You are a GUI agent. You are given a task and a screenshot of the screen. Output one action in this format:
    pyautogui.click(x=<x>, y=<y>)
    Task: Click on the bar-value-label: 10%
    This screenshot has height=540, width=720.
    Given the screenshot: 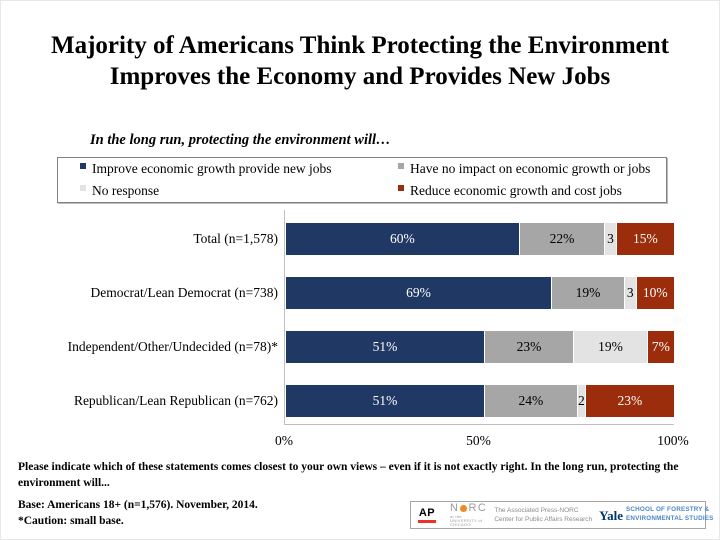 What is the action you would take?
    pyautogui.click(x=655, y=292)
    